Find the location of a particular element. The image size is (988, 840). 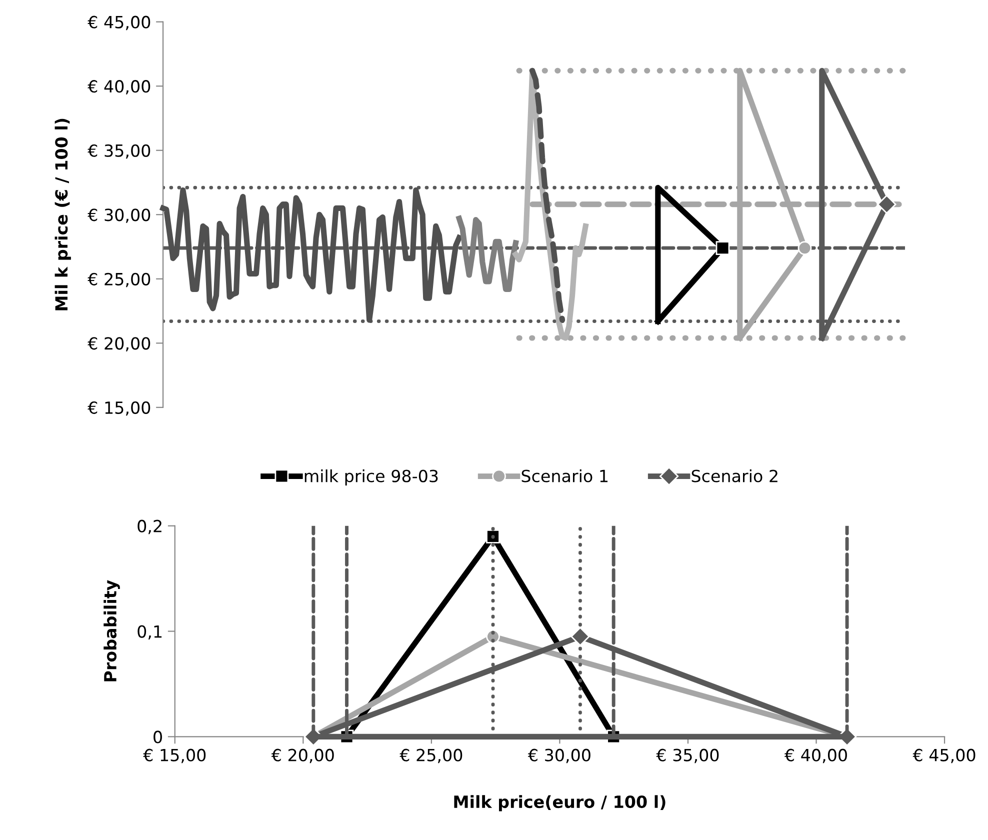

y-tick-label: € 45,00 is located at coordinates (119, 23).